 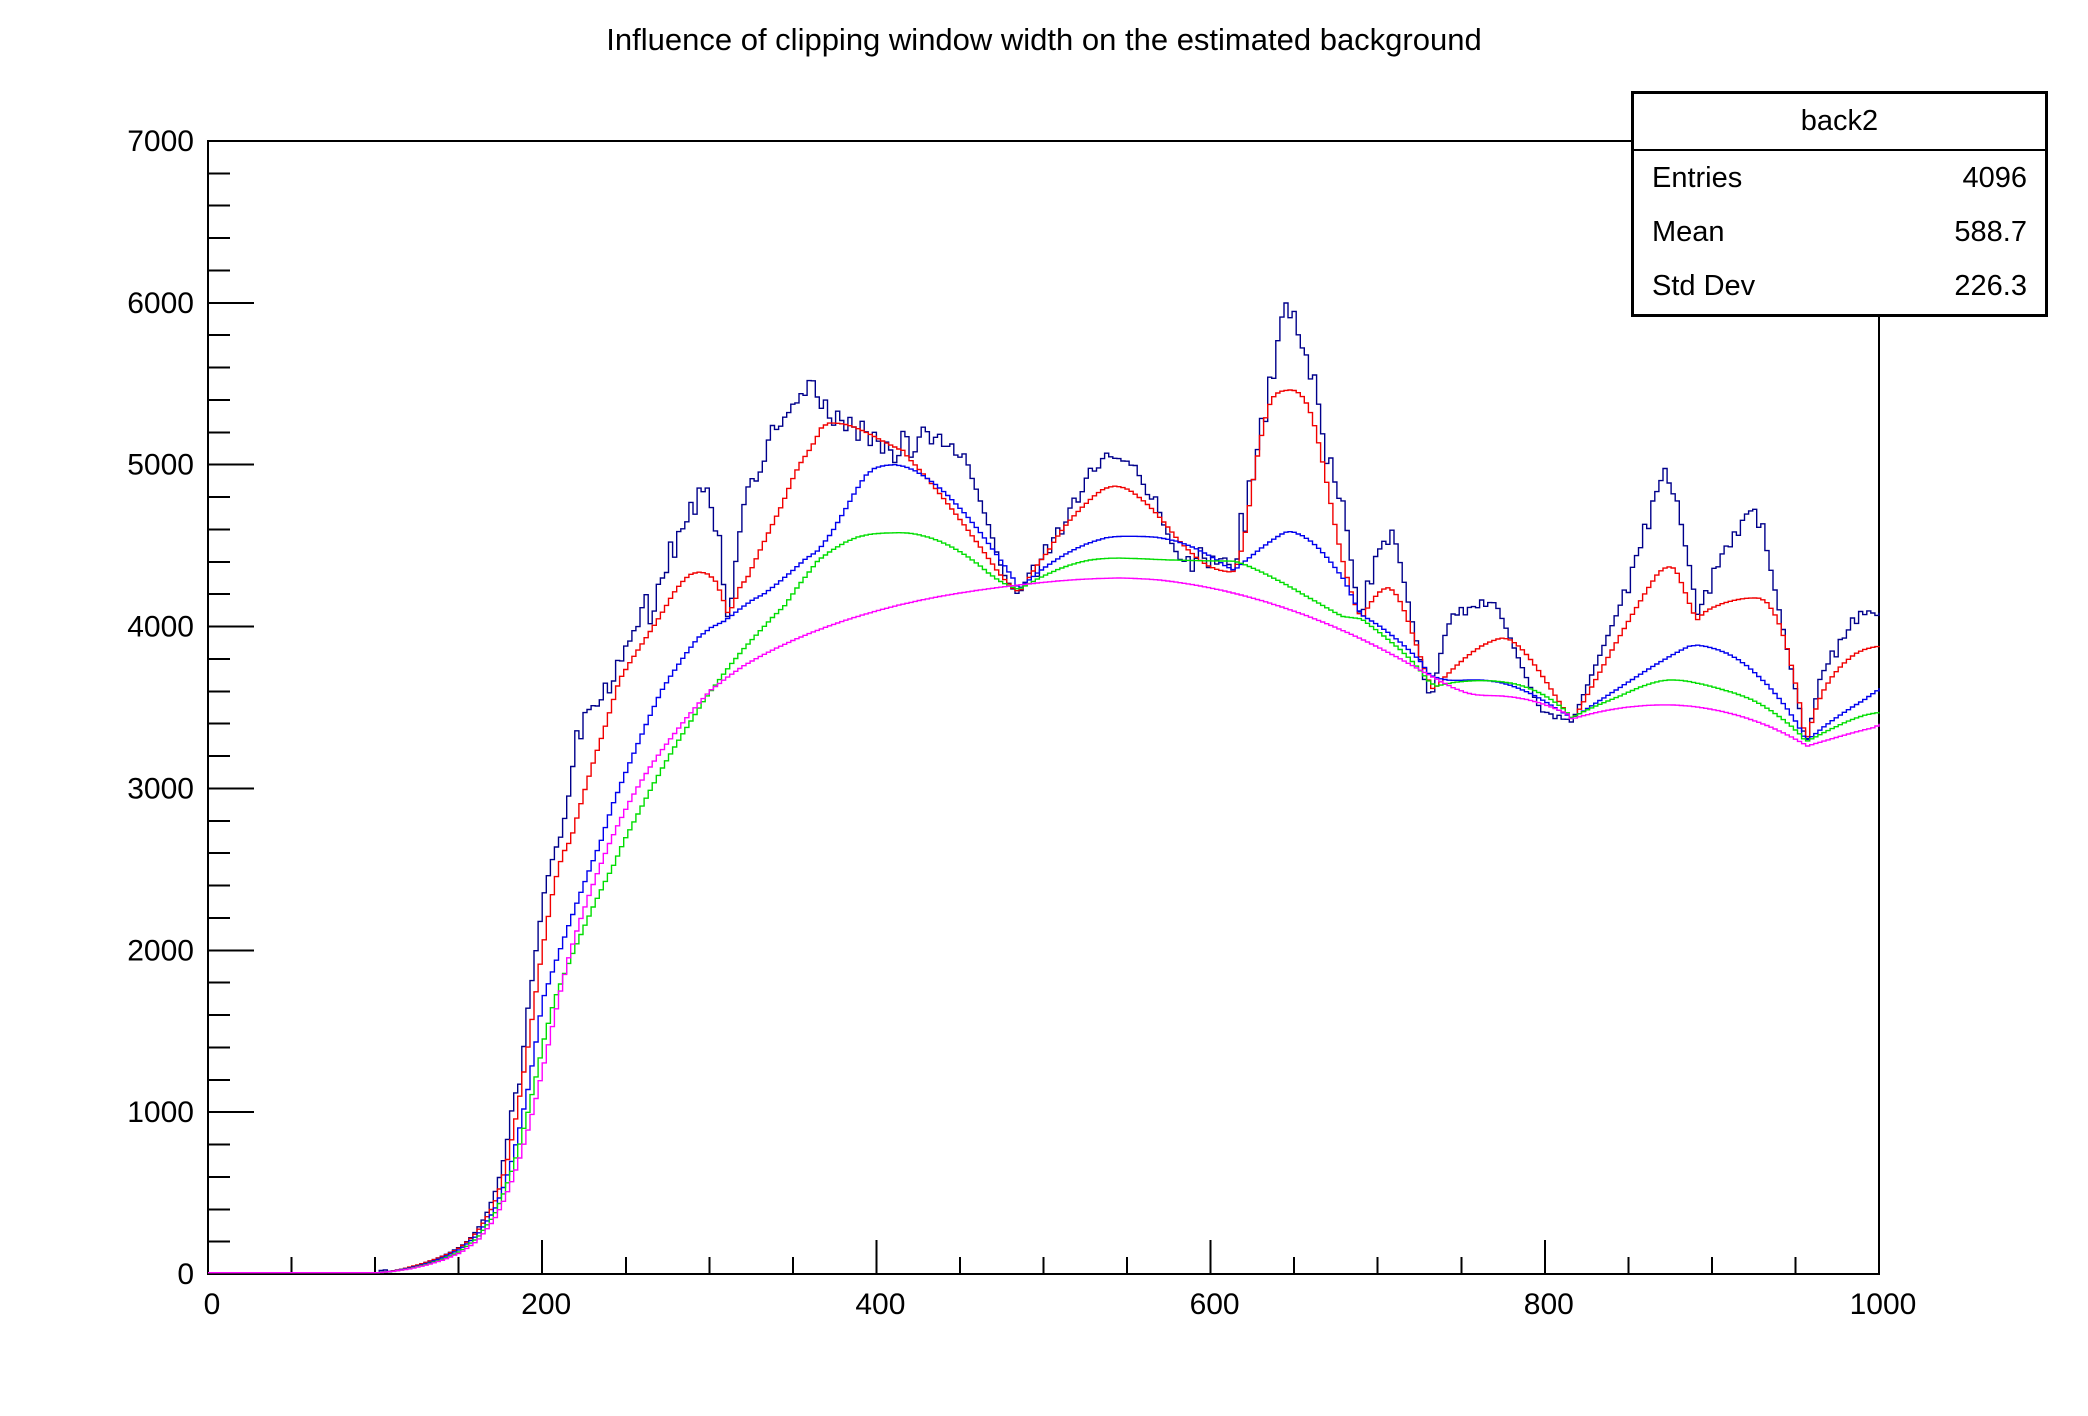 I want to click on y-tick-label: 0, so click(x=185, y=1274).